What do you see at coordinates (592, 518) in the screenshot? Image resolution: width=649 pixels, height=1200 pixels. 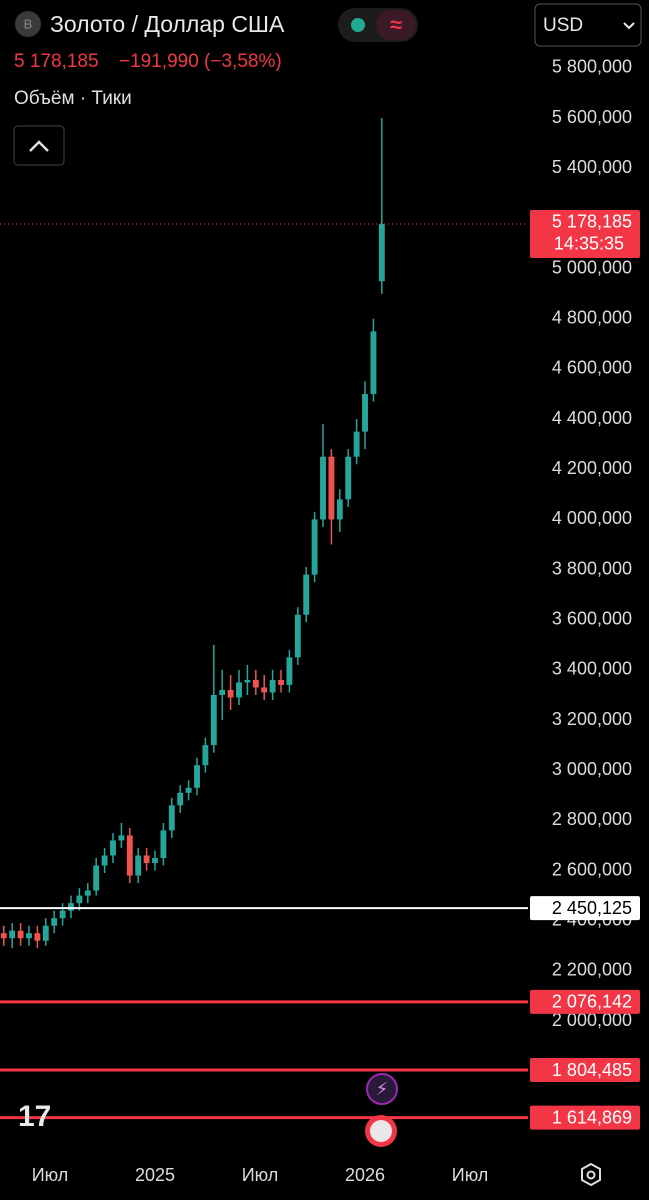 I see `y-tick-label: 4 000,000` at bounding box center [592, 518].